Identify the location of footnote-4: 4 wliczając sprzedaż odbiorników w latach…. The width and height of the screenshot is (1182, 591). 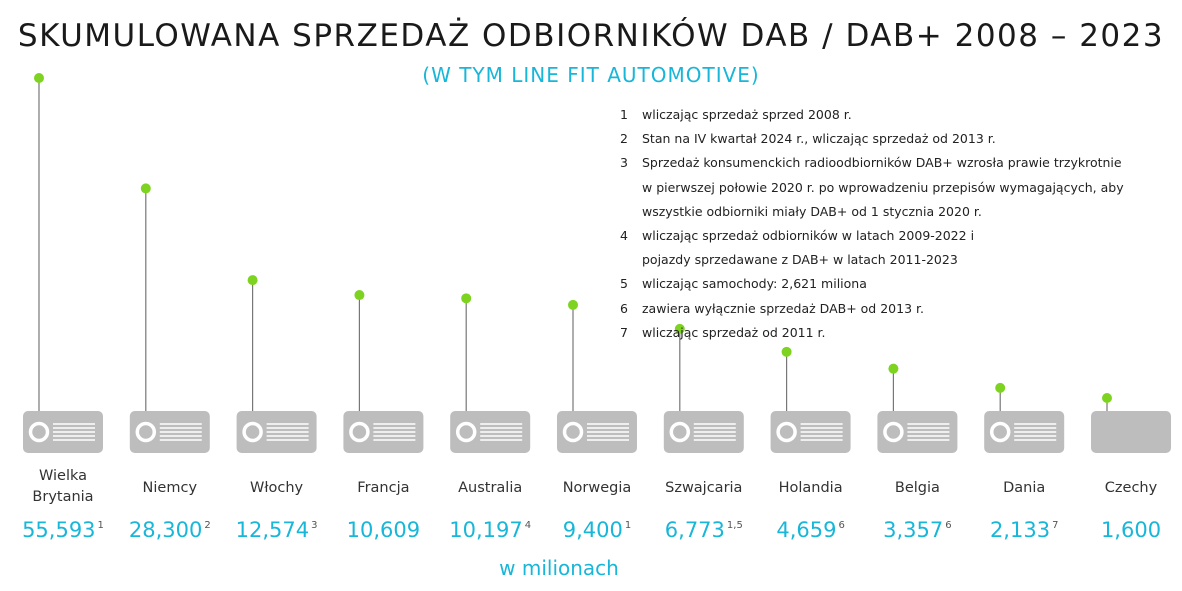
(892, 248).